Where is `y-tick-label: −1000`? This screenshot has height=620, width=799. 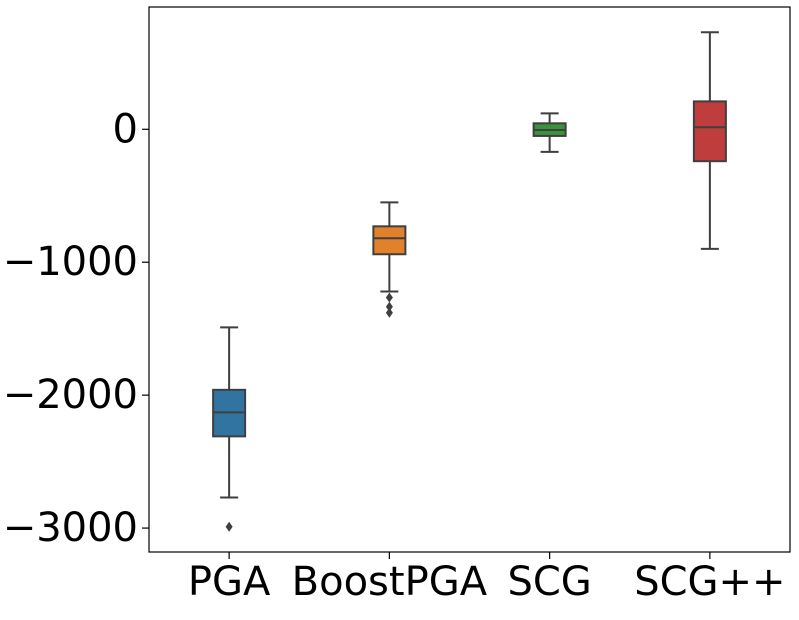
y-tick-label: −1000 is located at coordinates (70, 262).